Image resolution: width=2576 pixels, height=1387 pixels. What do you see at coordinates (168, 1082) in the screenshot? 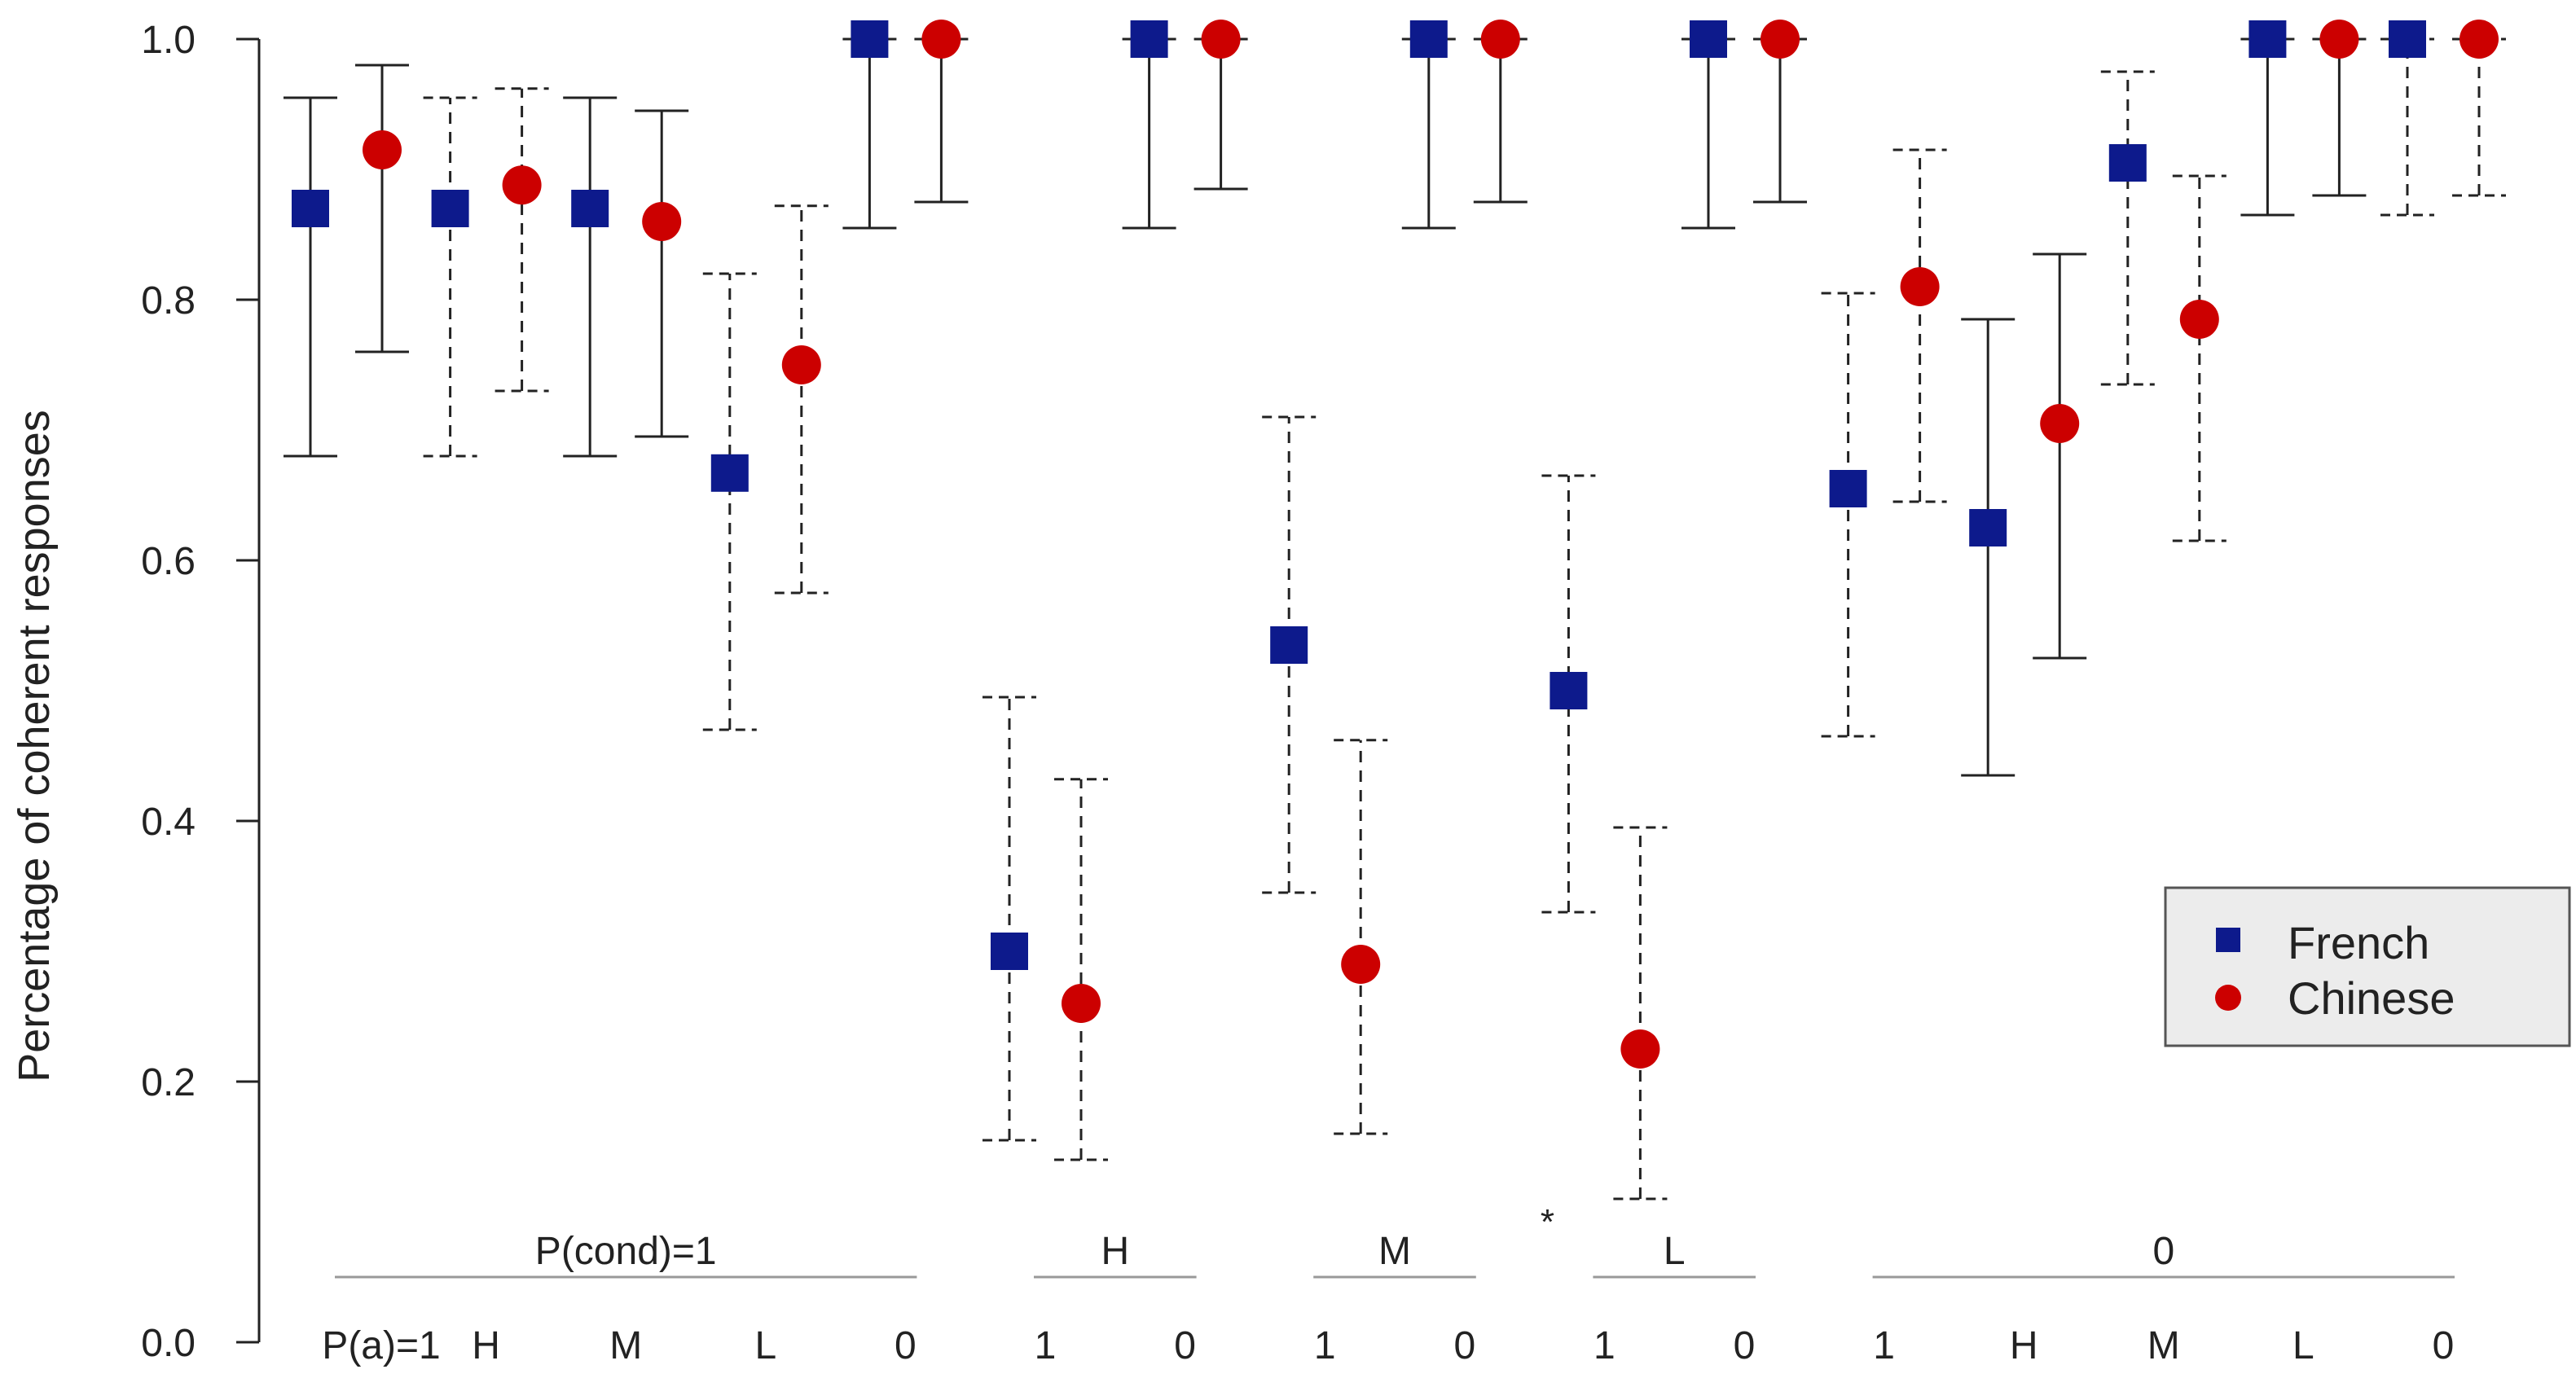
I see `y-tick-label: 0.2` at bounding box center [168, 1082].